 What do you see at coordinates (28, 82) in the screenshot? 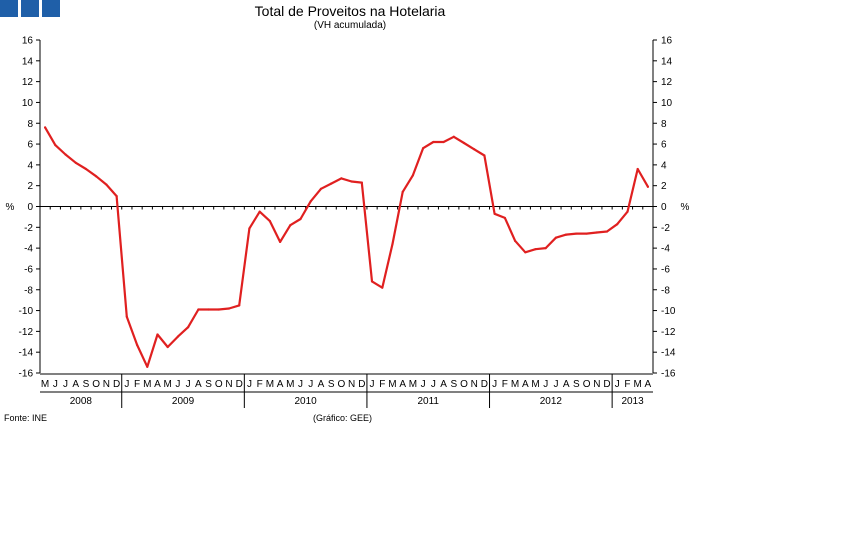
I see `y-tick-label-left: 12` at bounding box center [28, 82].